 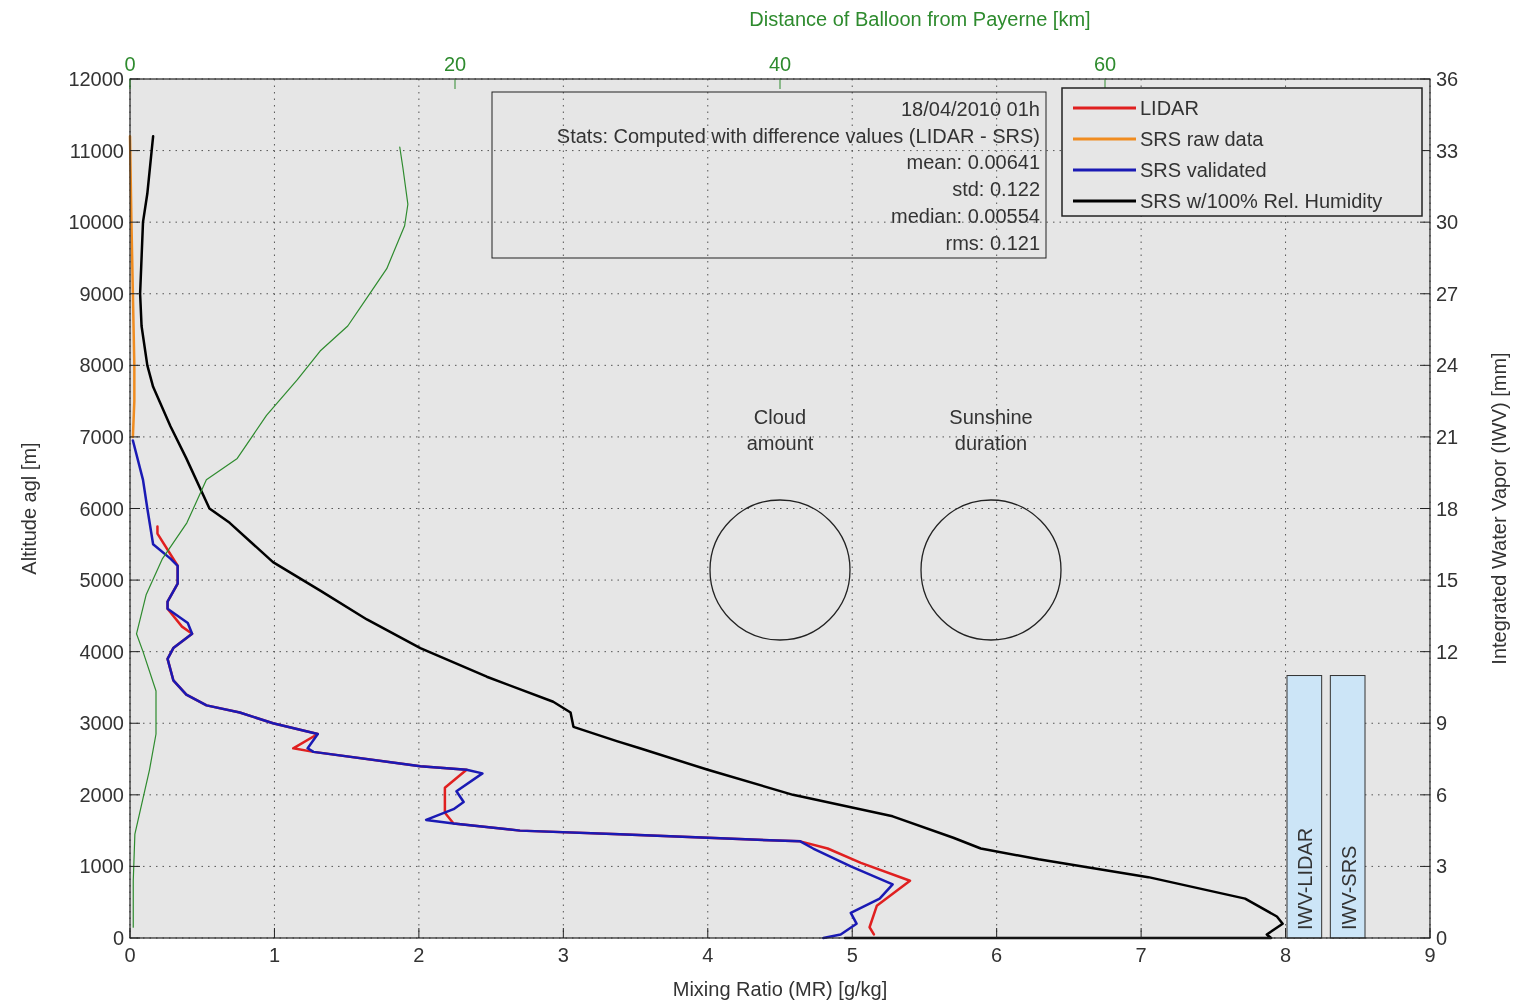 I want to click on y-tick-label: 3000, so click(x=101, y=723).